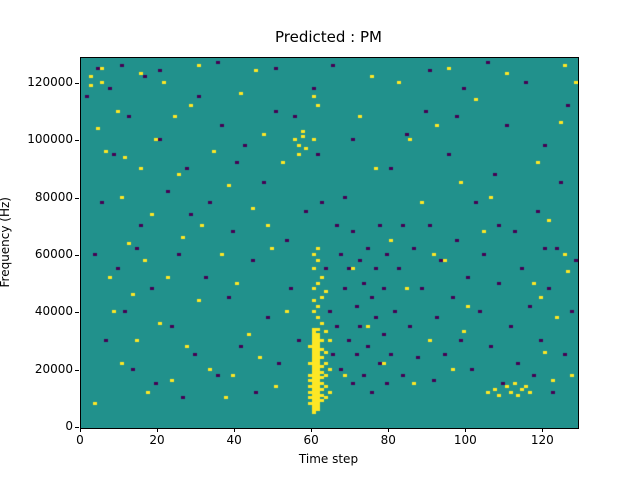 The width and height of the screenshot is (640, 480). Describe the element at coordinates (53, 368) in the screenshot. I see `y-tick-label: 20000` at that location.